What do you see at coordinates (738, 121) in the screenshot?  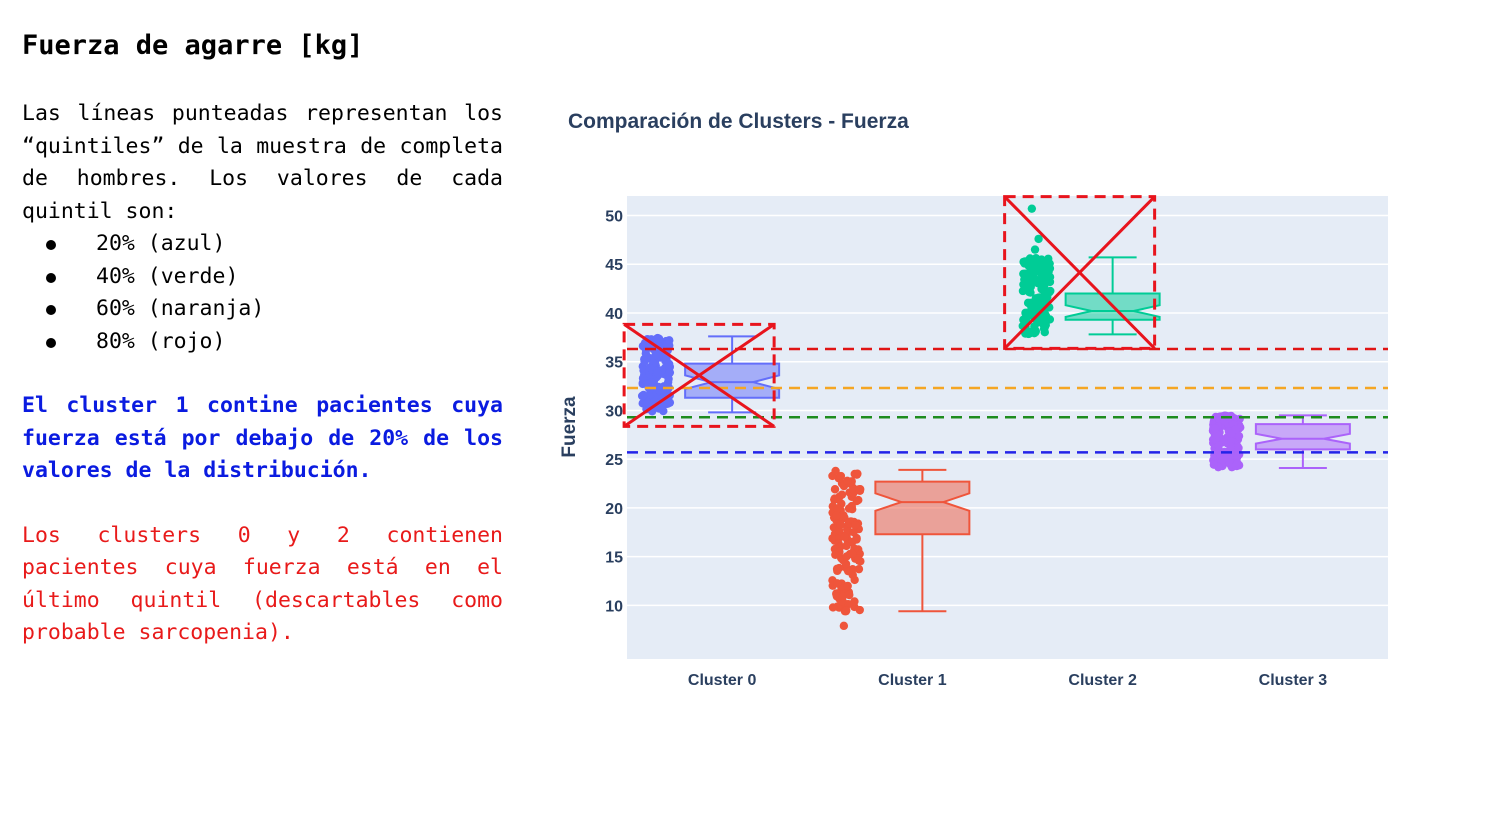 I see `chart-title: Comparación de Clusters - Fuerza` at bounding box center [738, 121].